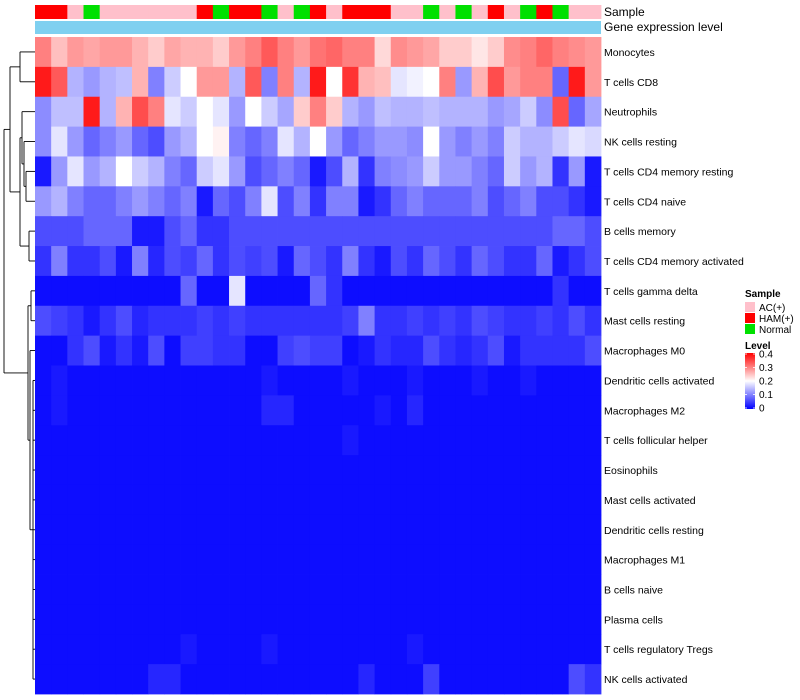  What do you see at coordinates (654, 531) in the screenshot?
I see `row-label: Dendritic cells resting` at bounding box center [654, 531].